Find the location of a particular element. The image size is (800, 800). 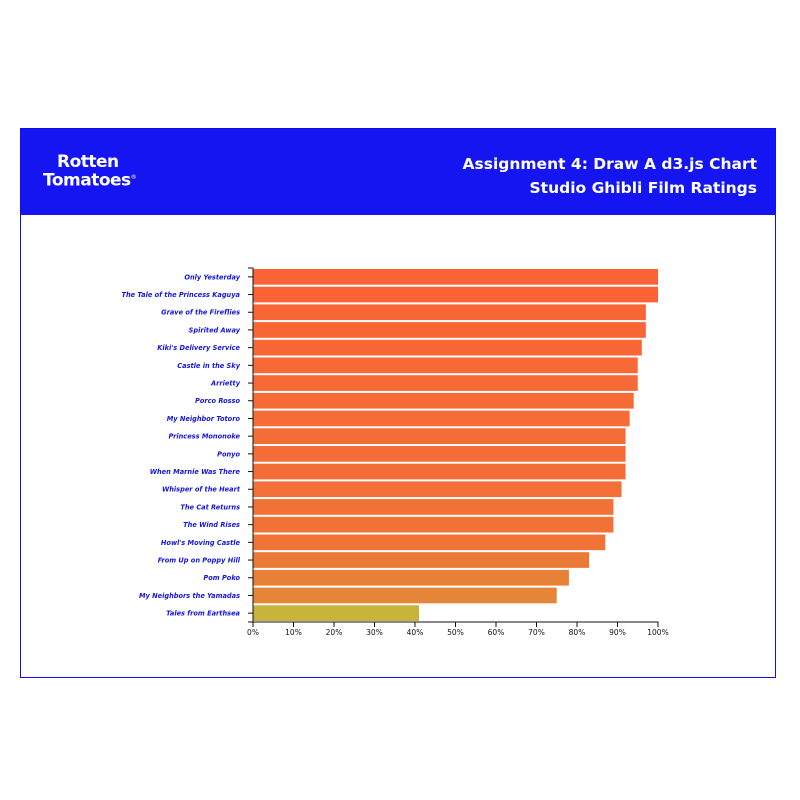

category-label: From Up on Poppy Hill is located at coordinates (199, 560).